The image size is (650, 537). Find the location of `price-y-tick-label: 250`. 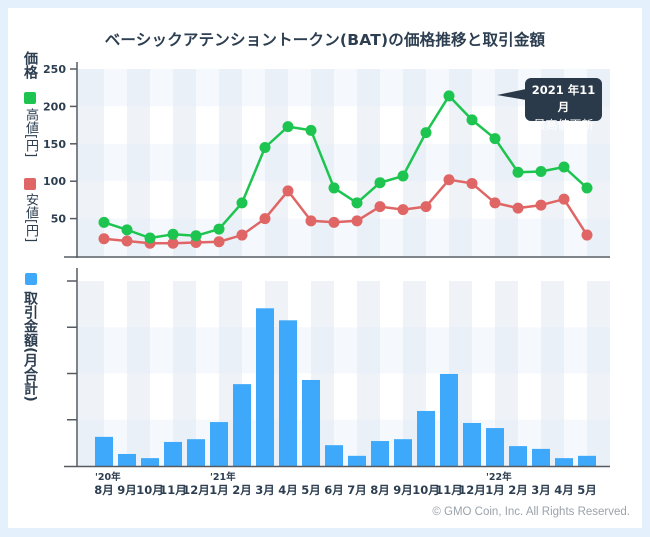

price-y-tick-label: 250 is located at coordinates (54, 69).